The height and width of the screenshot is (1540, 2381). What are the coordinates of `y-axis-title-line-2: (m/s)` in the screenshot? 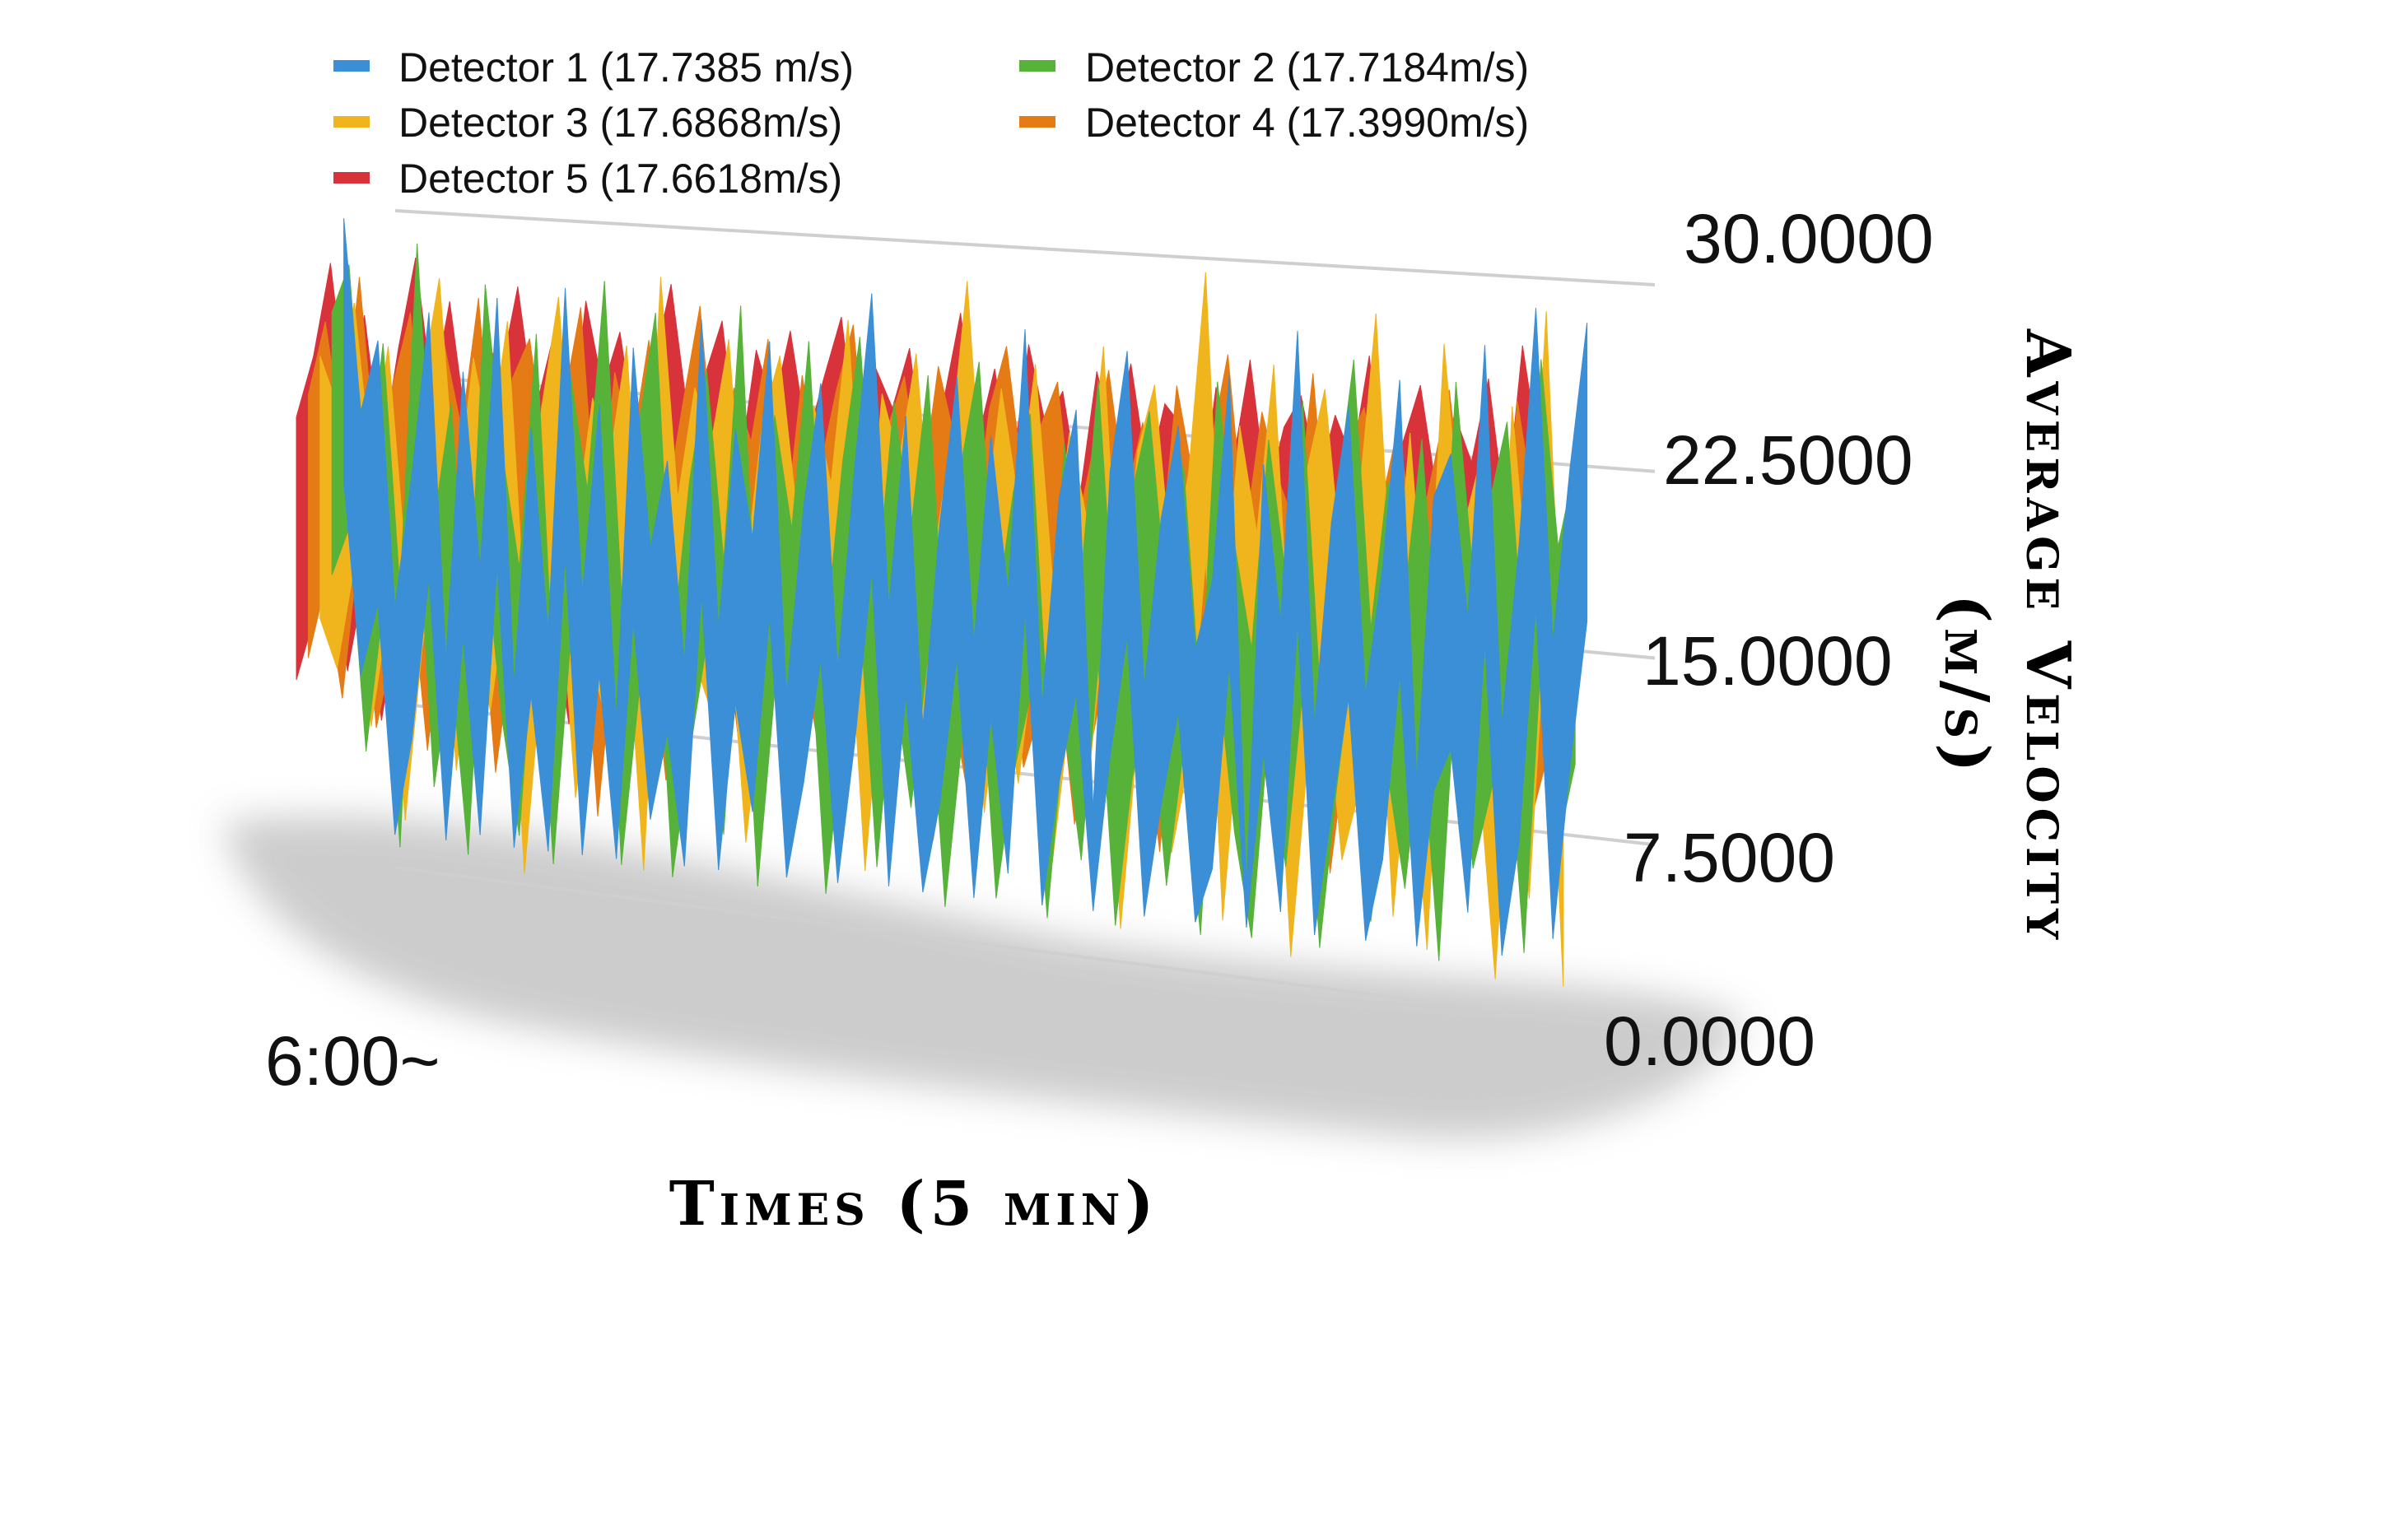 It's located at (1966, 685).